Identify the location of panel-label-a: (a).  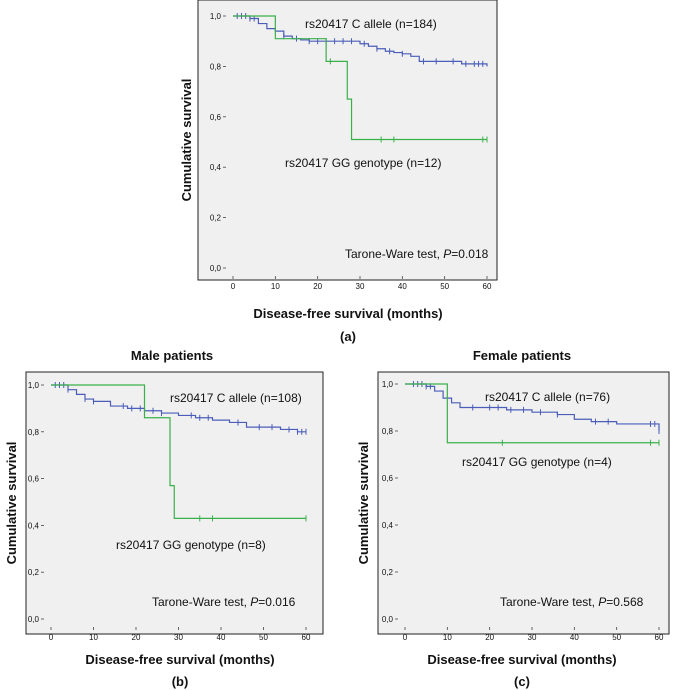
(348, 336).